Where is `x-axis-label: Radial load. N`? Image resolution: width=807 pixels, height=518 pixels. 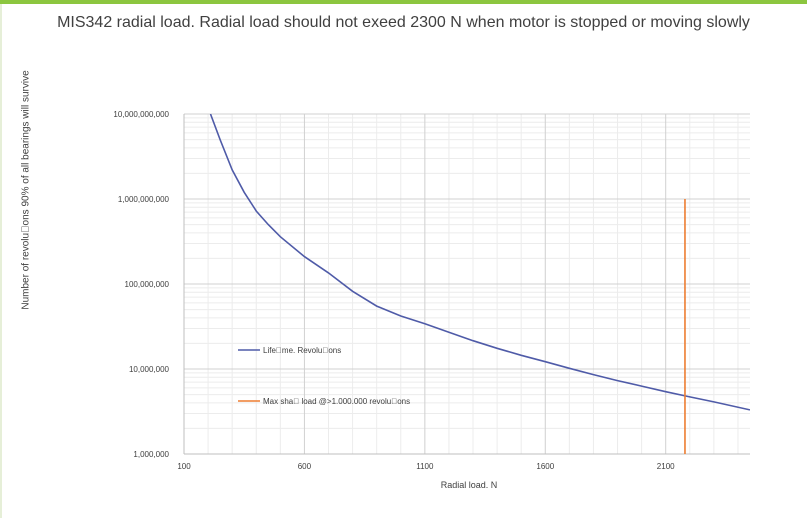
x-axis-label: Radial load. N is located at coordinates (469, 485).